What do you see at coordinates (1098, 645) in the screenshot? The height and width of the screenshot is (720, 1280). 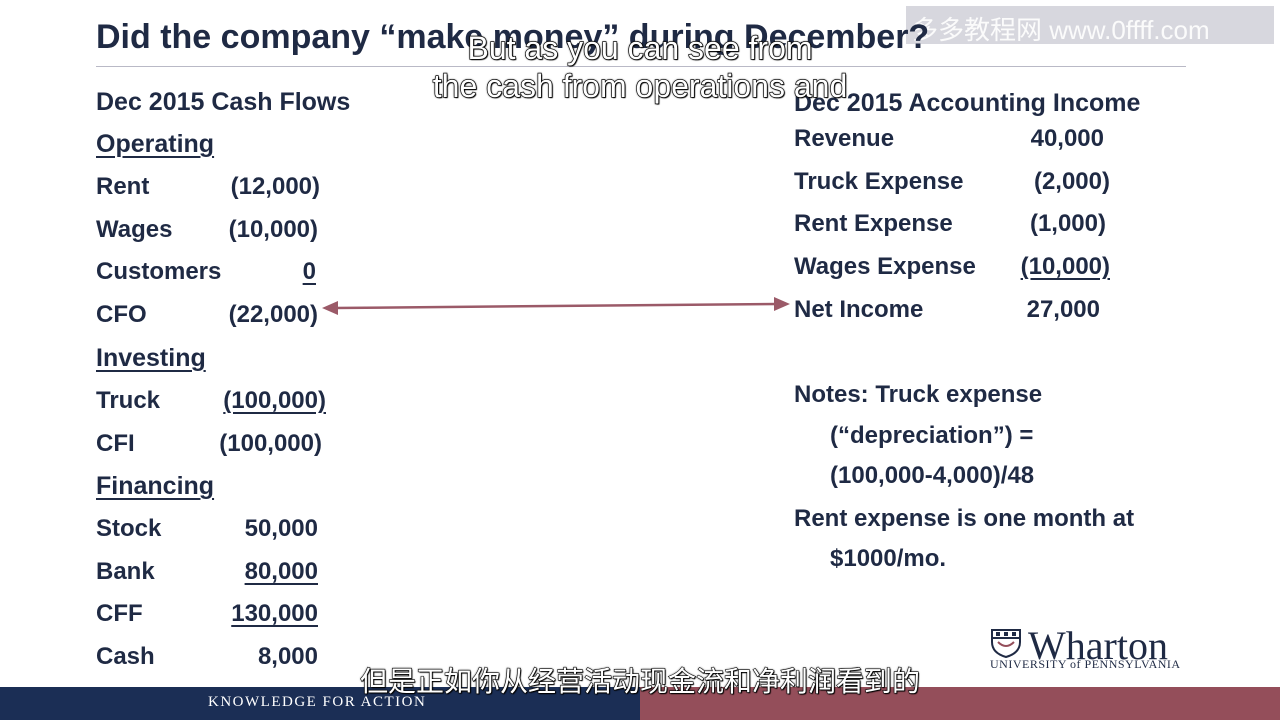 I see `wharton-logo-name: Wharton` at bounding box center [1098, 645].